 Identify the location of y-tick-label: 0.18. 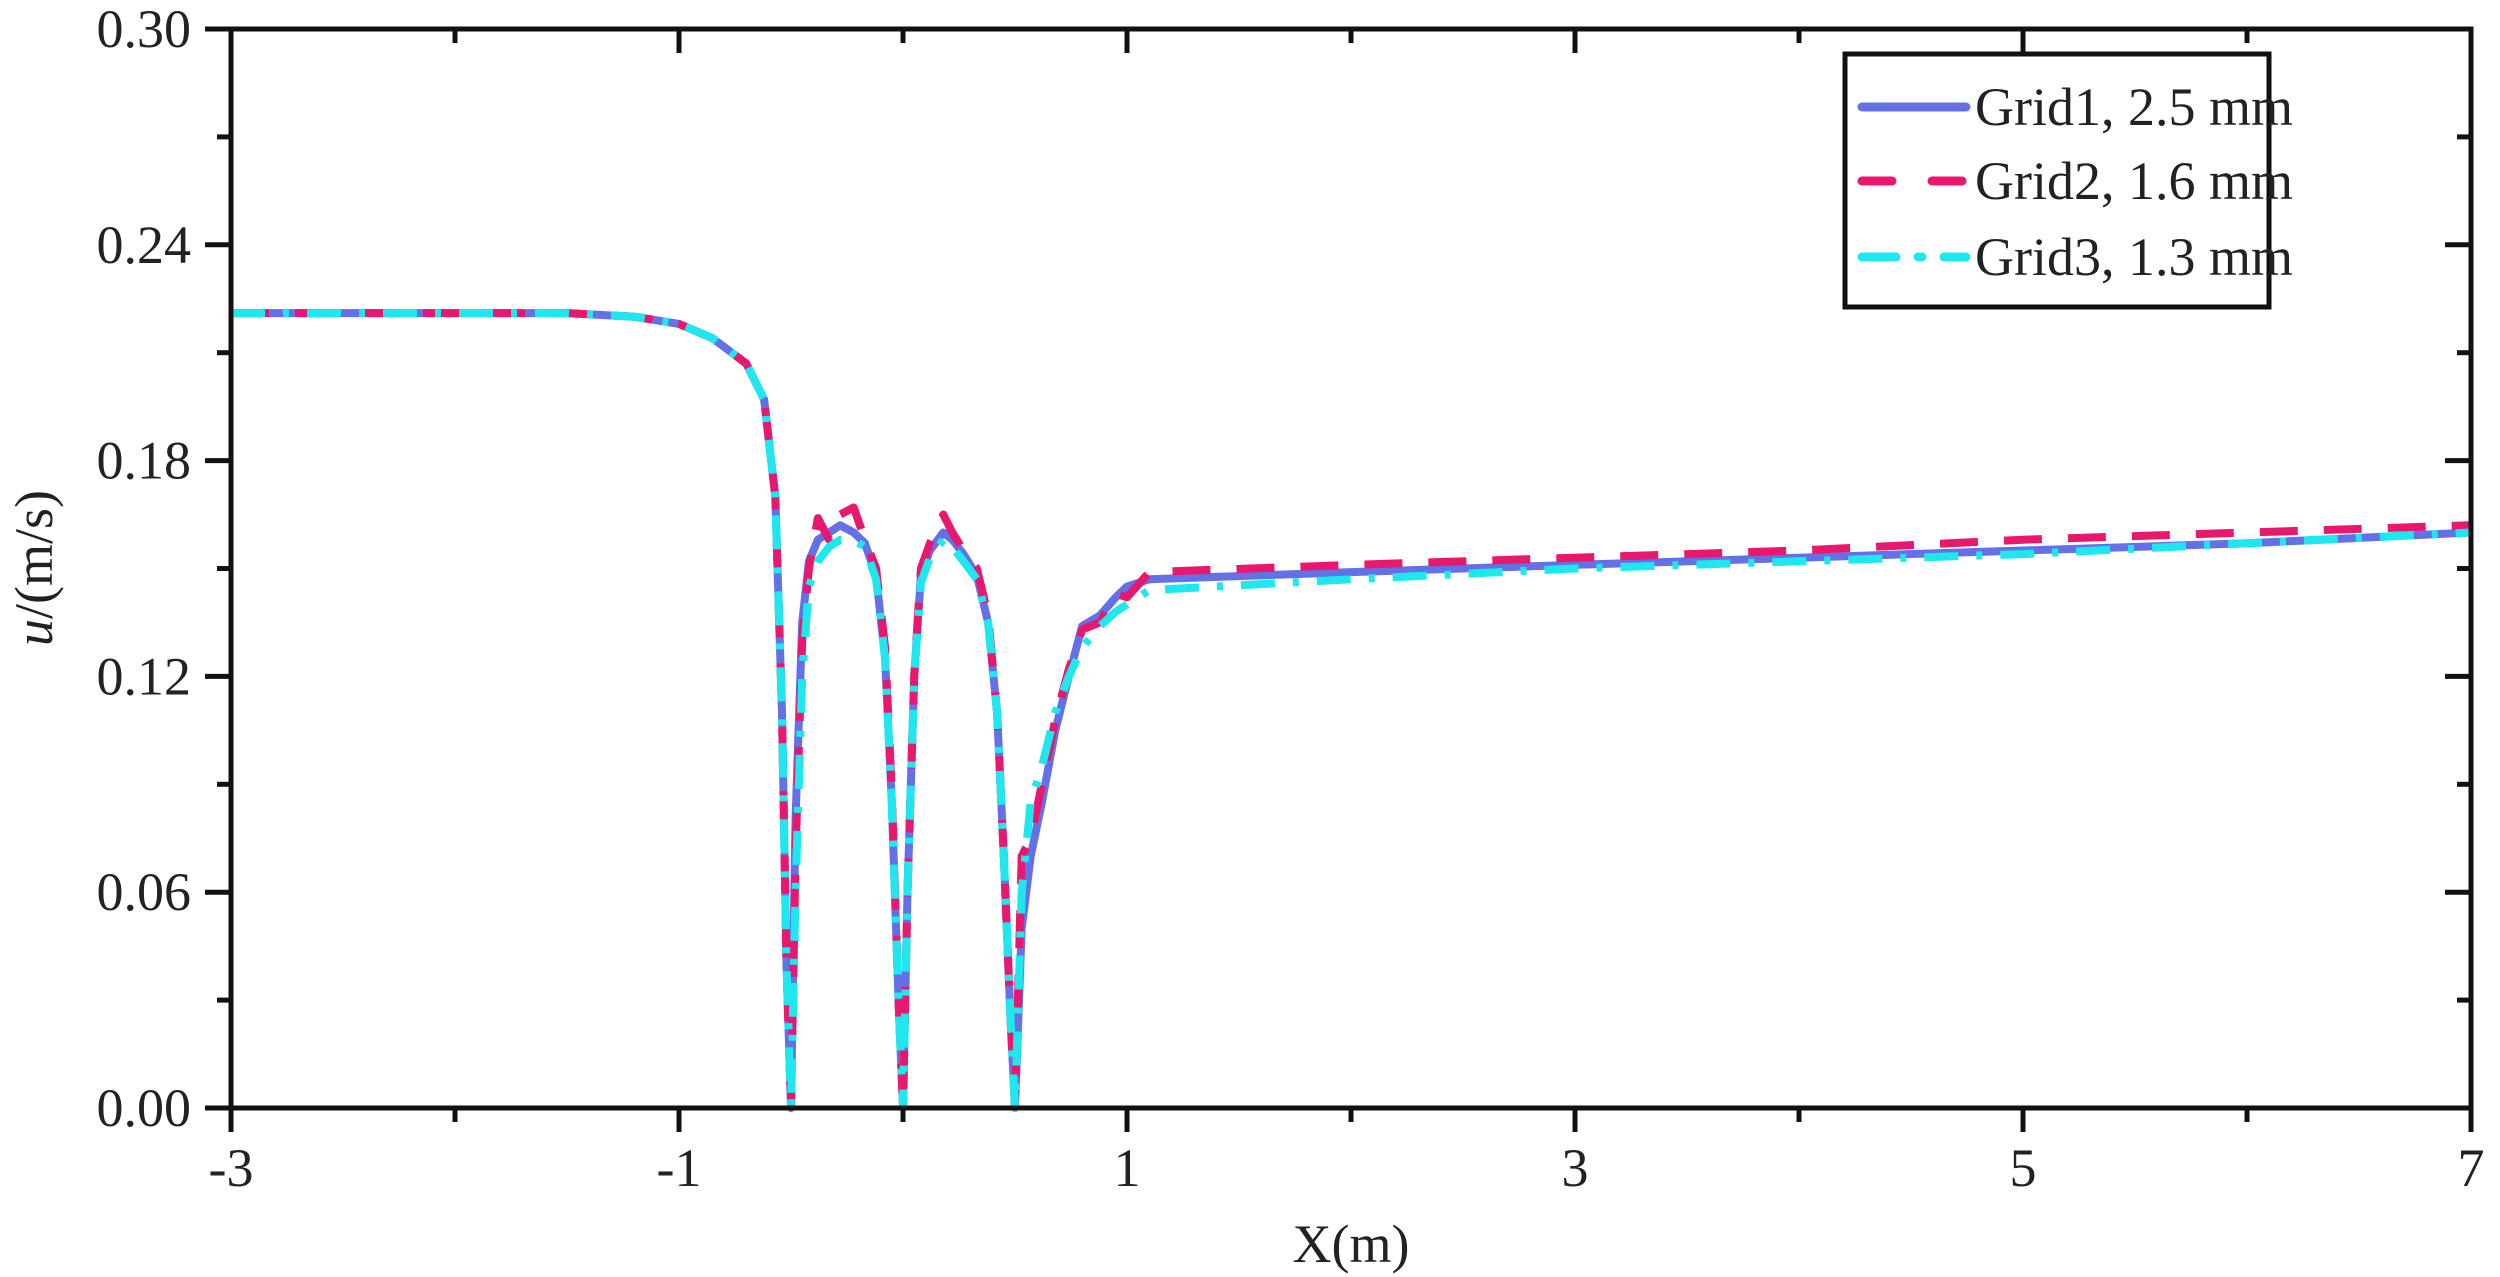
(144, 461).